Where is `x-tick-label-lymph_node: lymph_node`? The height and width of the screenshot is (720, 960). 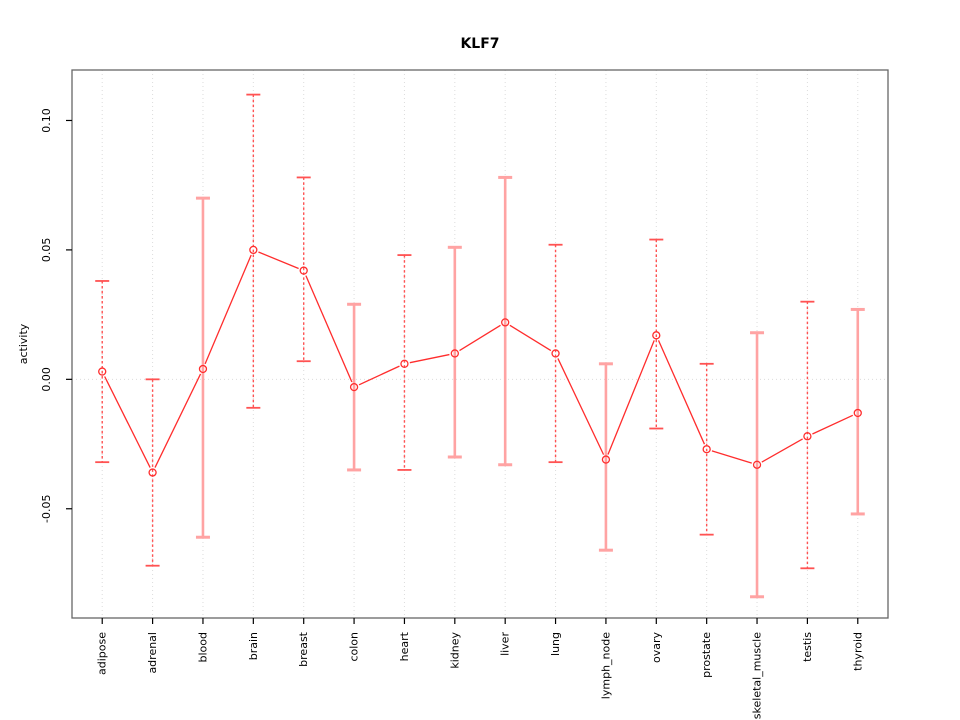
x-tick-label-lymph_node: lymph_node is located at coordinates (605, 665).